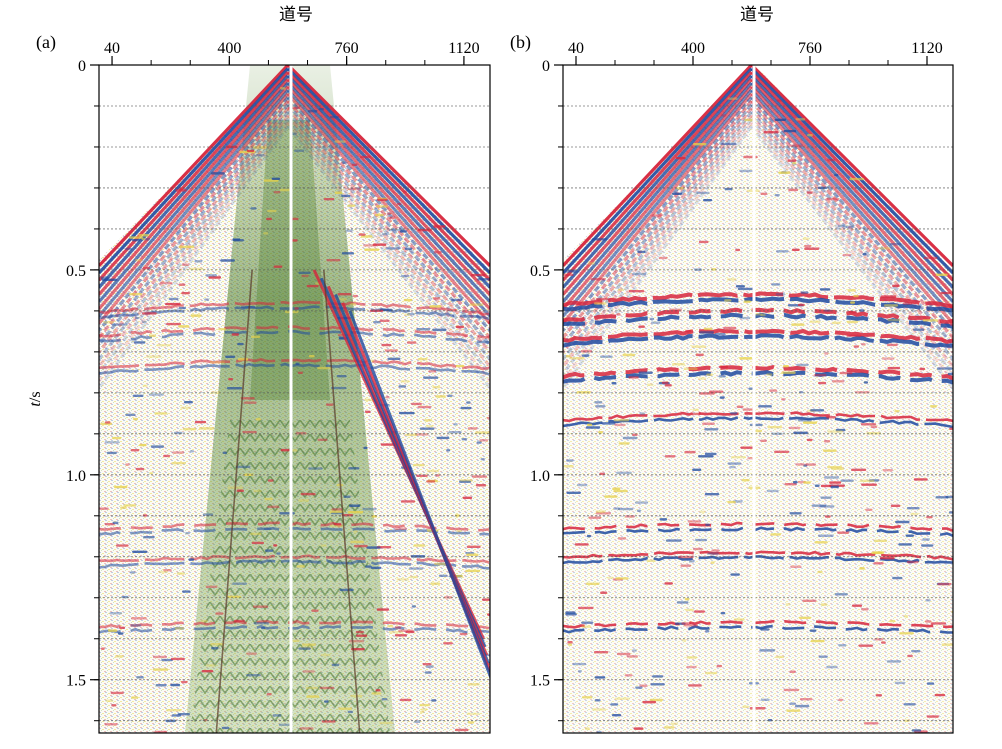  I want to click on y-tick-label: 0, so click(82, 66).